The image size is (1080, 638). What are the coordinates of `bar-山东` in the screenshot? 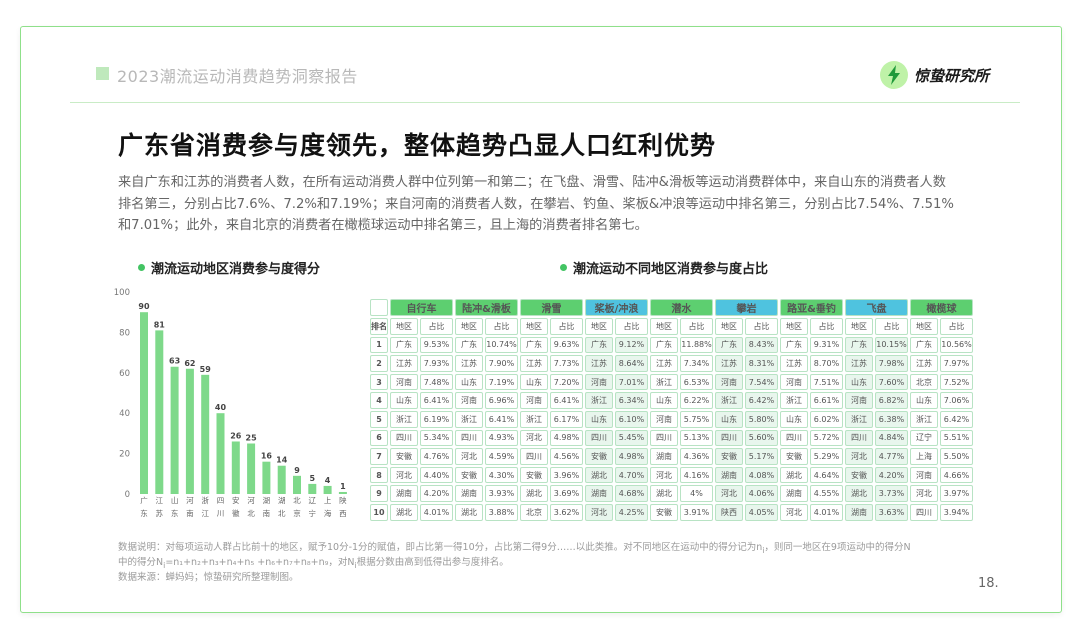 It's located at (174, 430).